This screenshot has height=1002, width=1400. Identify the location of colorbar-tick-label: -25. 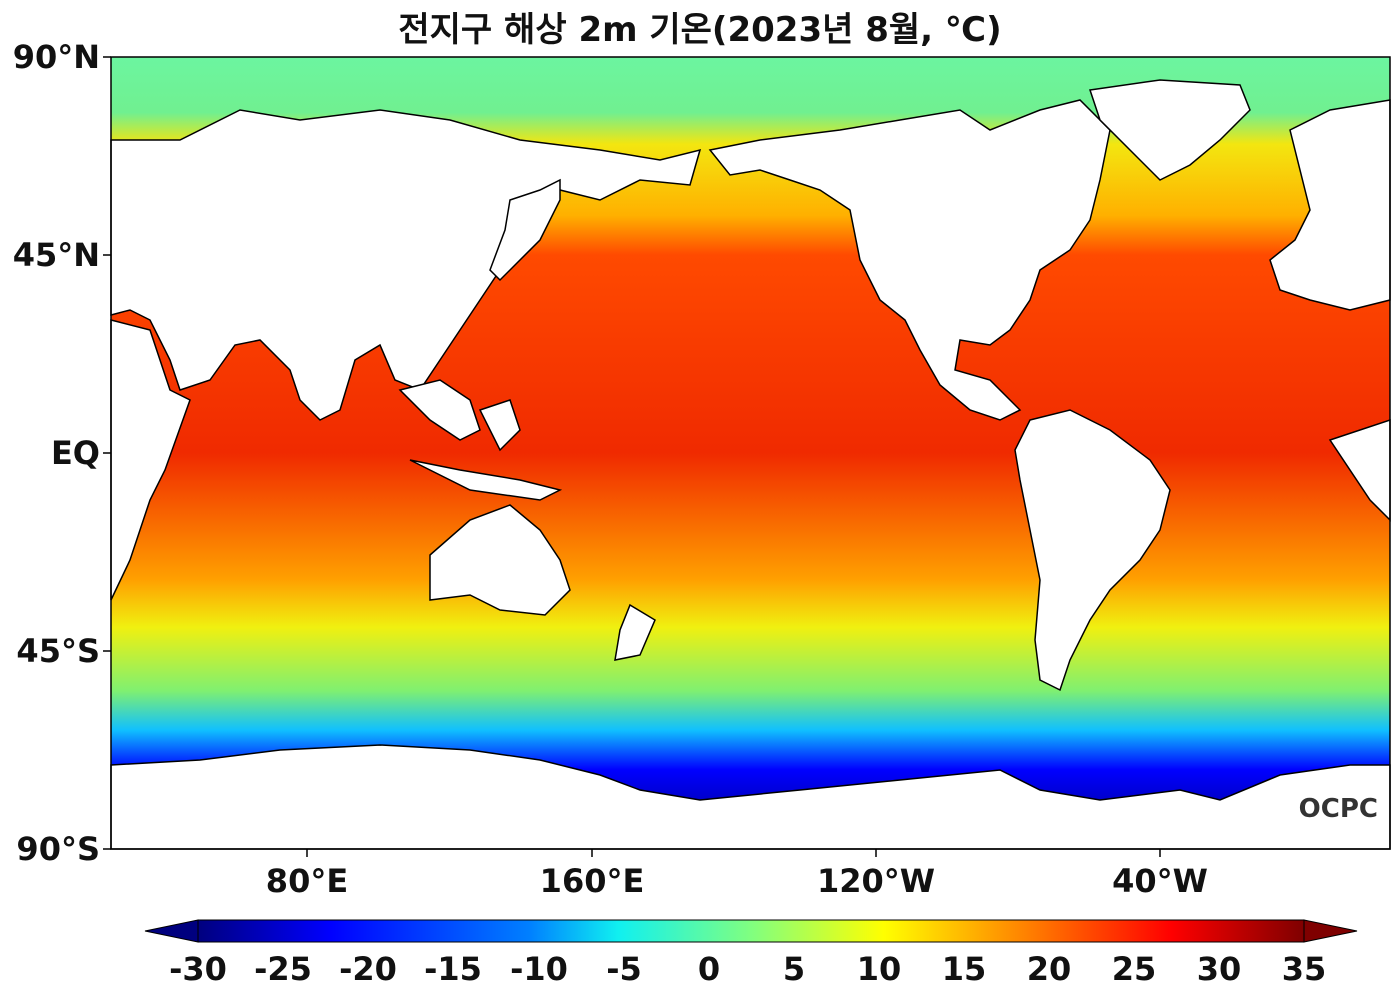
(283, 969).